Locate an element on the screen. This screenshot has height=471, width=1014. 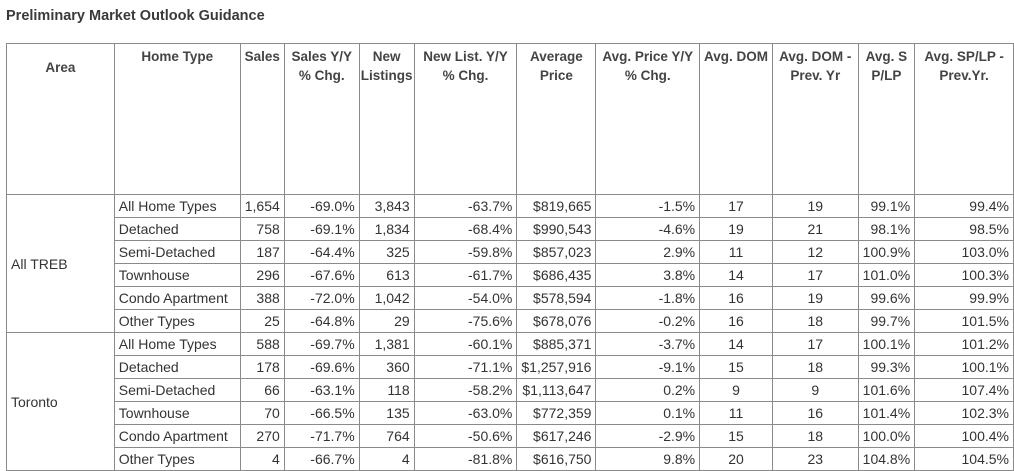
sales-yy-cell: -66.7% is located at coordinates (321, 459).